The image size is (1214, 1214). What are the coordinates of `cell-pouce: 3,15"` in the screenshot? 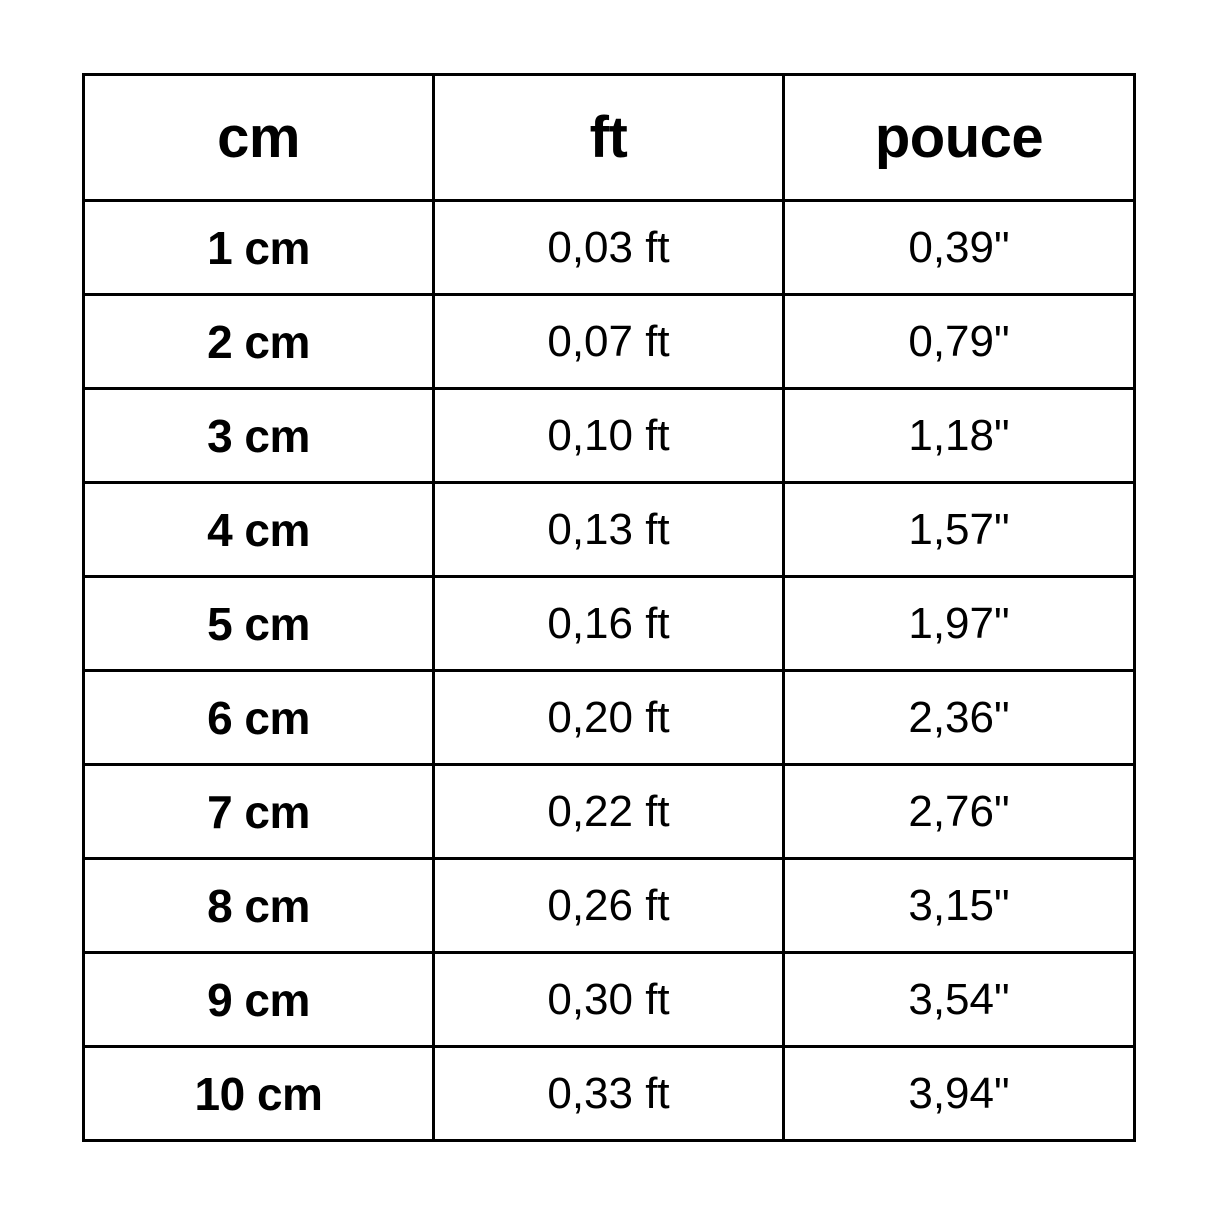 It's located at (959, 905).